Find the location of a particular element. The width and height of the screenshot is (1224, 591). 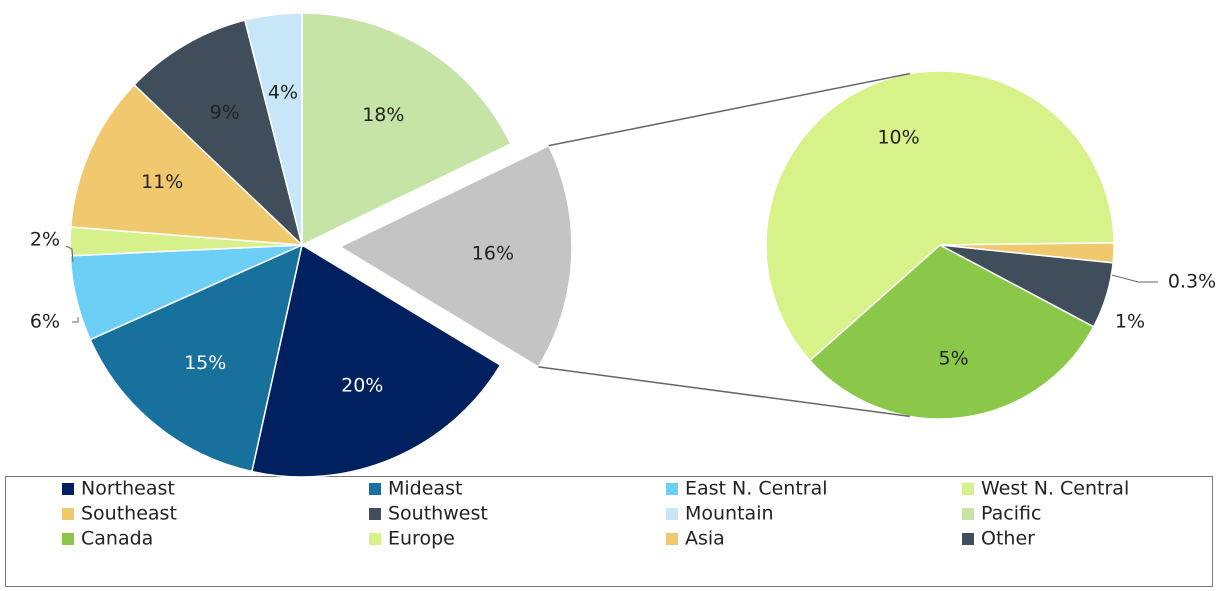

data-label: 1% is located at coordinates (1130, 322).